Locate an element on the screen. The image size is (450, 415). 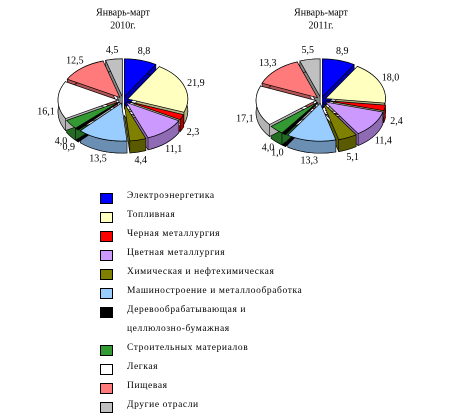
legend-item: Пищевая is located at coordinates (263, 388).